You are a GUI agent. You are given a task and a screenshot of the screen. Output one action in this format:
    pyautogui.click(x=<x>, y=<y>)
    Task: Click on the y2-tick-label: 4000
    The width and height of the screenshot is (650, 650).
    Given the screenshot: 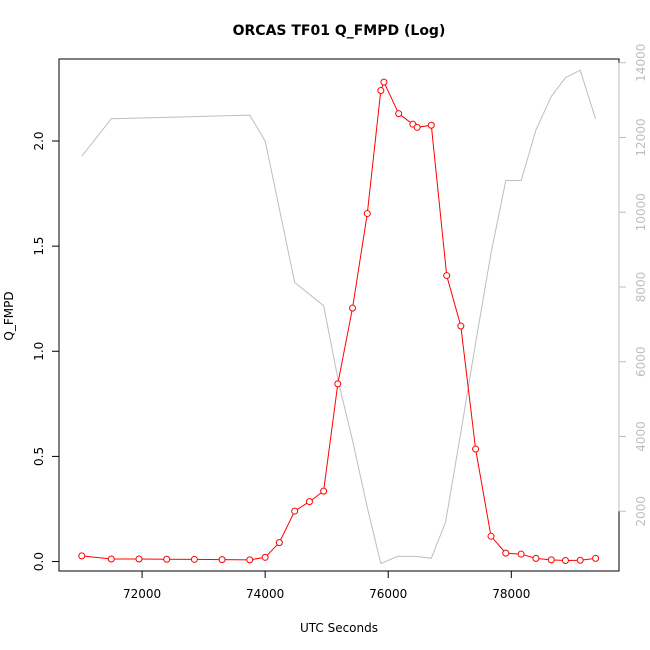 What is the action you would take?
    pyautogui.click(x=641, y=436)
    